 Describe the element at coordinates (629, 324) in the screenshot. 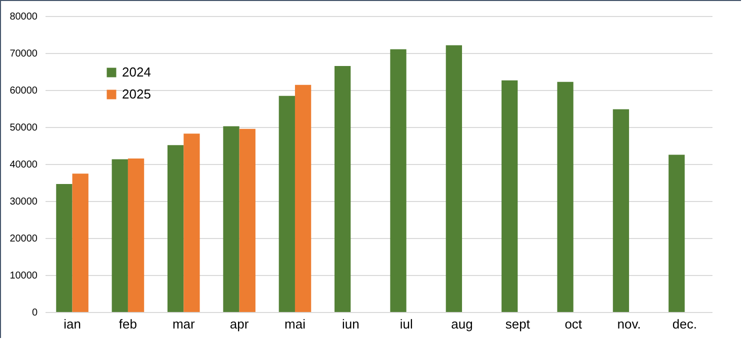

I see `x-tick-label: nov.` at that location.